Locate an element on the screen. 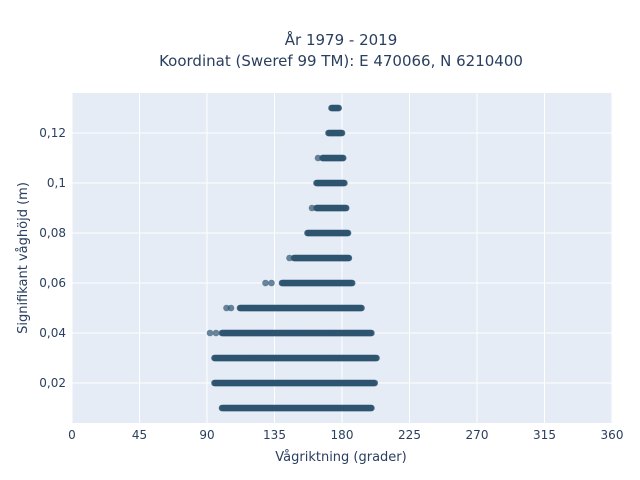 This screenshot has height=480, width=640. y-tick-label: 0,08 is located at coordinates (52, 233).